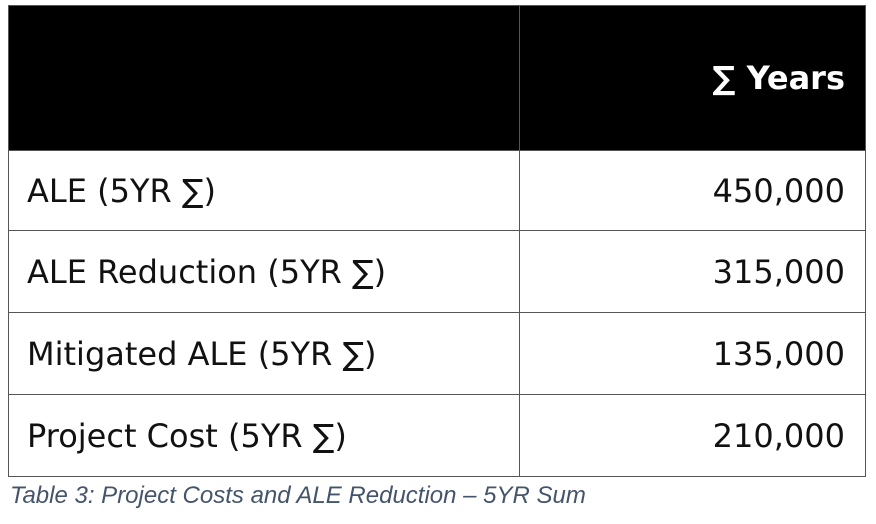 The width and height of the screenshot is (876, 524). What do you see at coordinates (692, 353) in the screenshot?
I see `row-value: 135,000` at bounding box center [692, 353].